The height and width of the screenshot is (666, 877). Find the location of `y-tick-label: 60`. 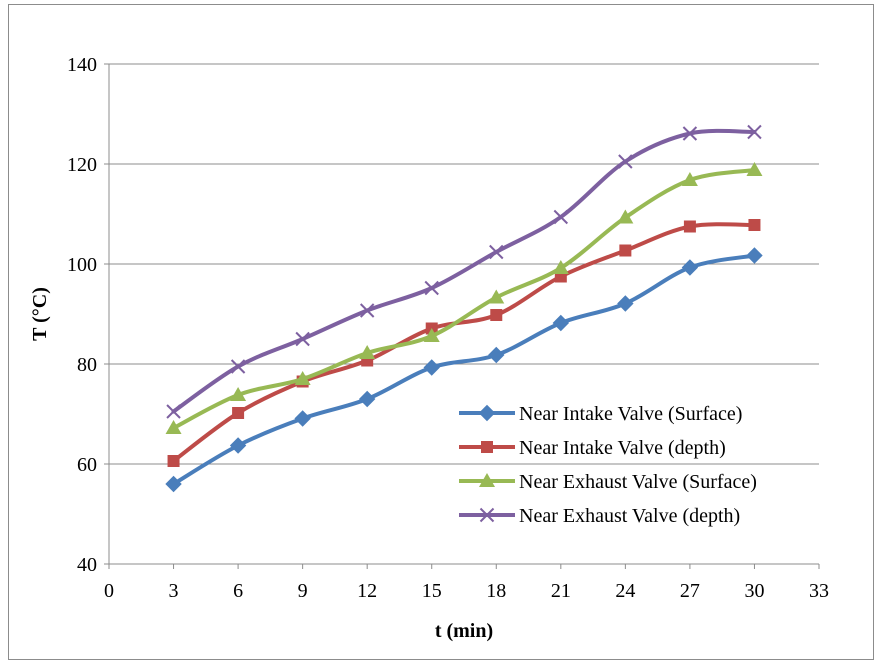

y-tick-label: 60 is located at coordinates (87, 465).